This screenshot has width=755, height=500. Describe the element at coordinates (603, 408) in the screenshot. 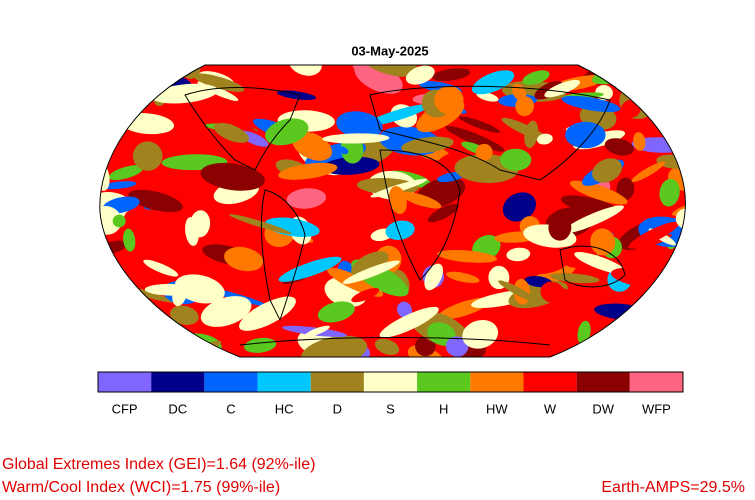

I see `legend-label: DW` at that location.